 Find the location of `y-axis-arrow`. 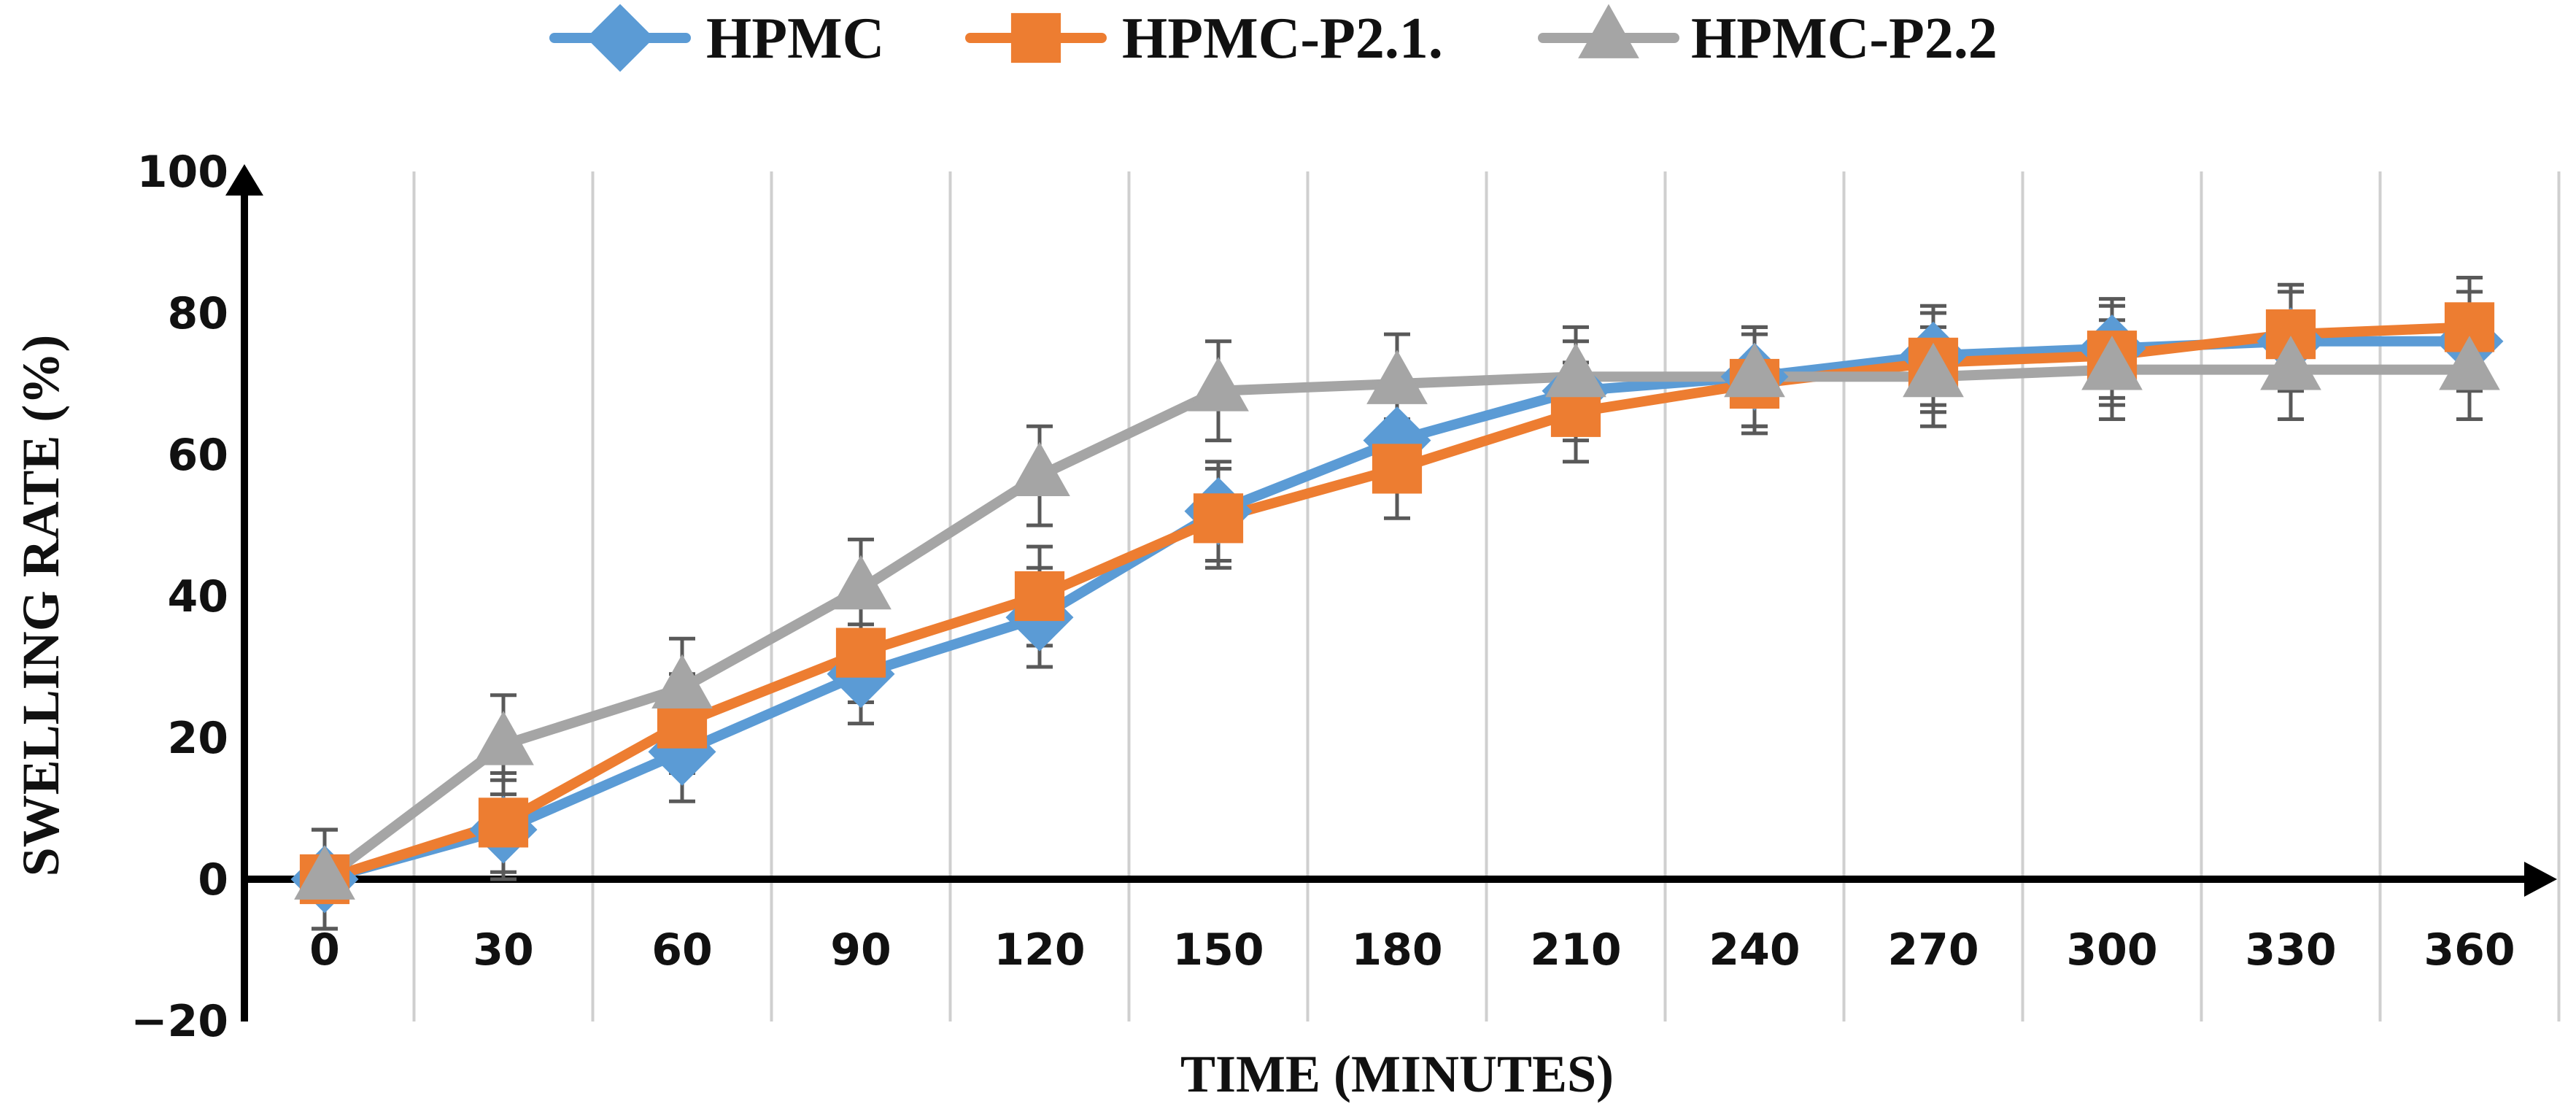

y-axis-arrow is located at coordinates (244, 180).